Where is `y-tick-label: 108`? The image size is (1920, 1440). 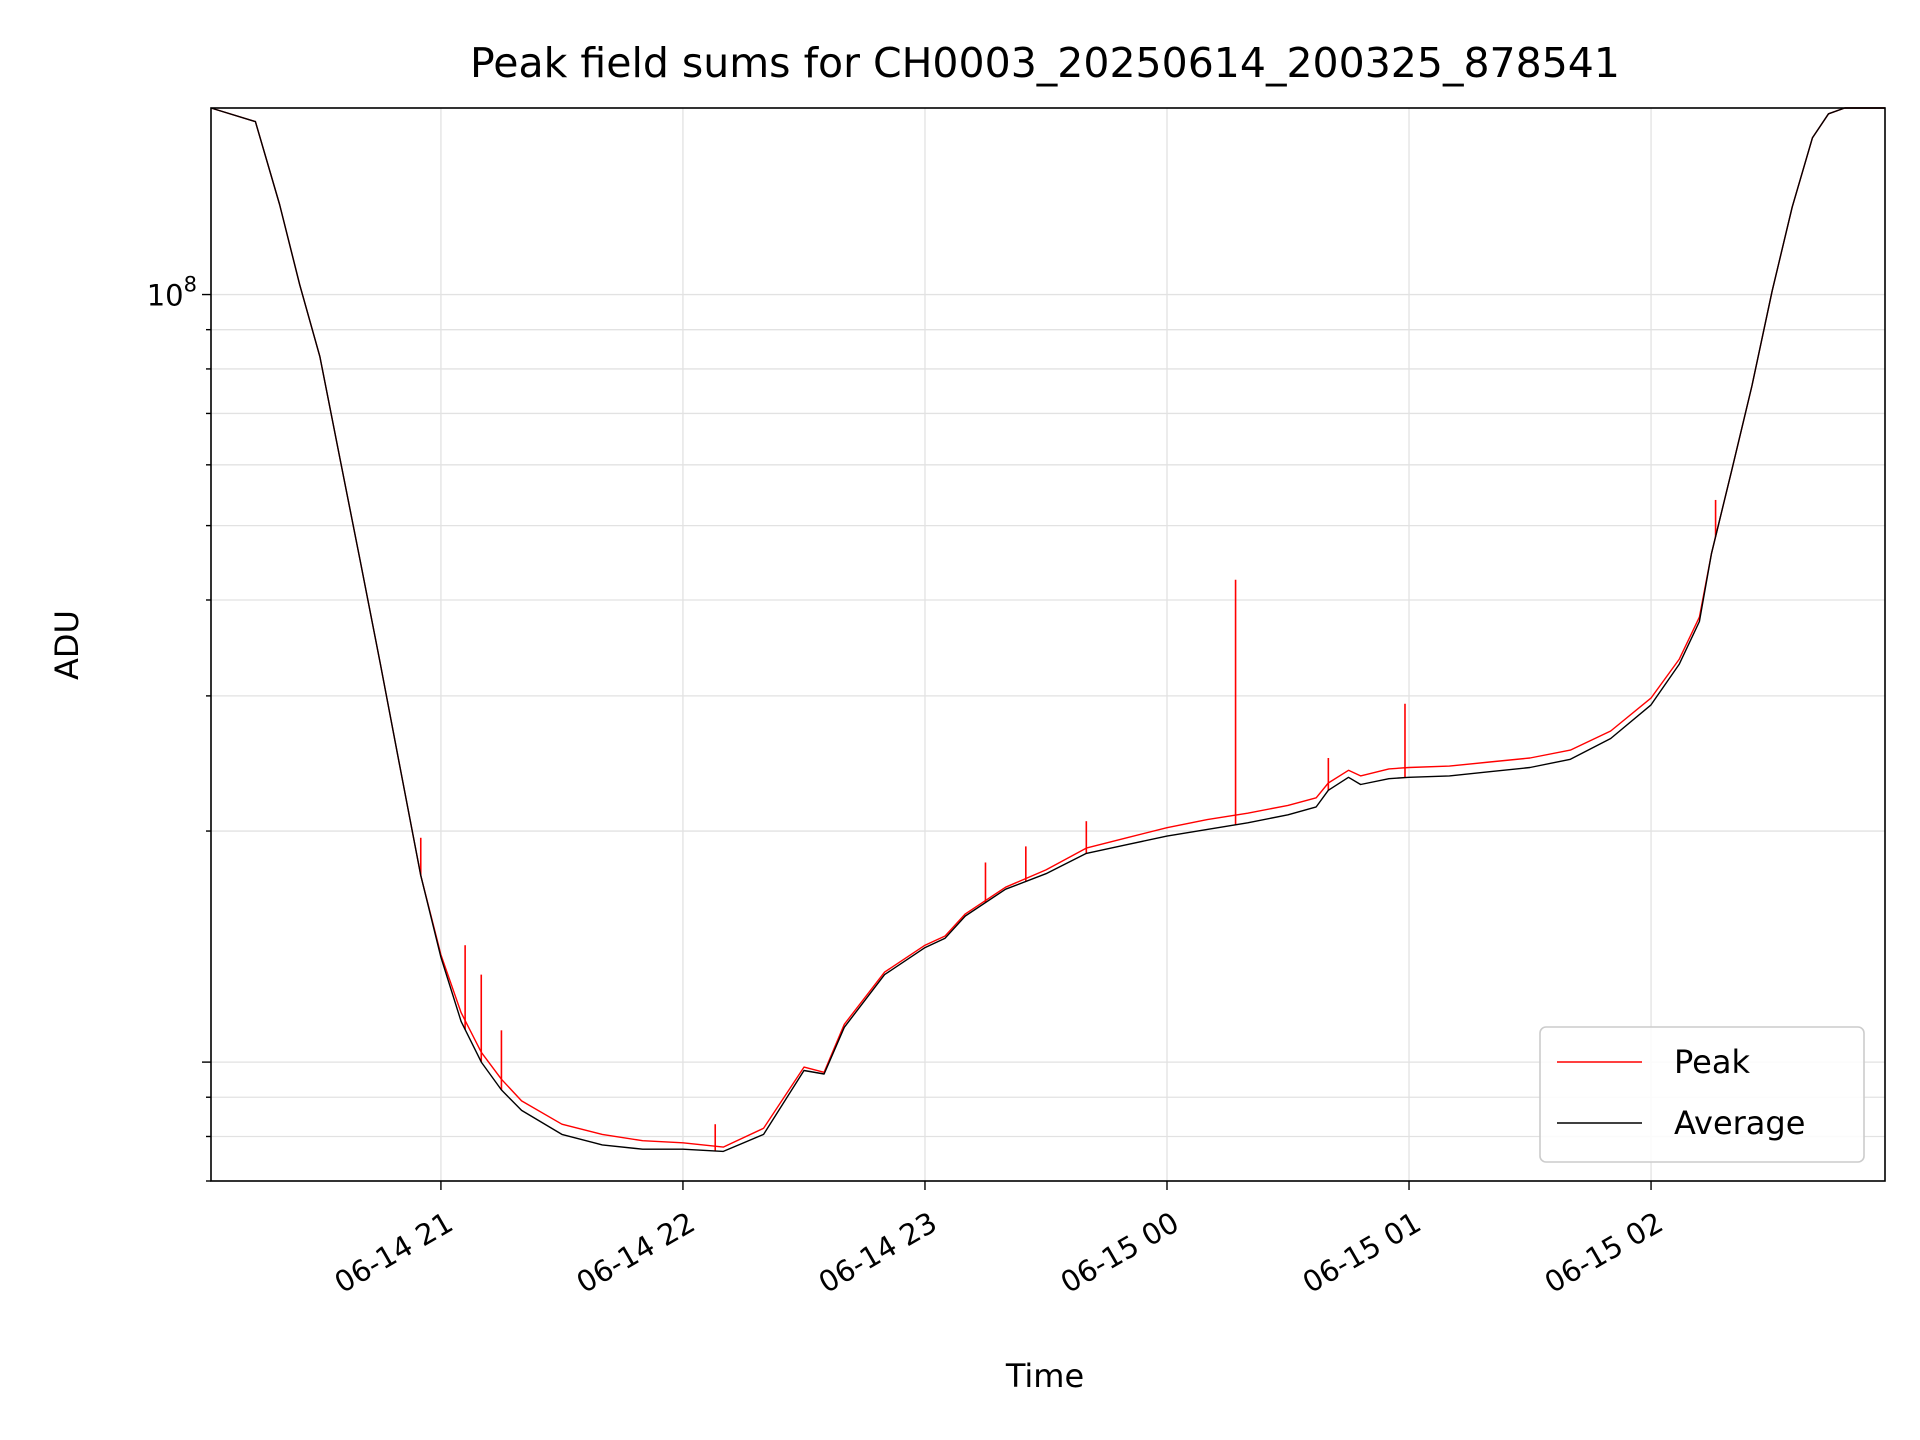
y-tick-label: 108 is located at coordinates (172, 293).